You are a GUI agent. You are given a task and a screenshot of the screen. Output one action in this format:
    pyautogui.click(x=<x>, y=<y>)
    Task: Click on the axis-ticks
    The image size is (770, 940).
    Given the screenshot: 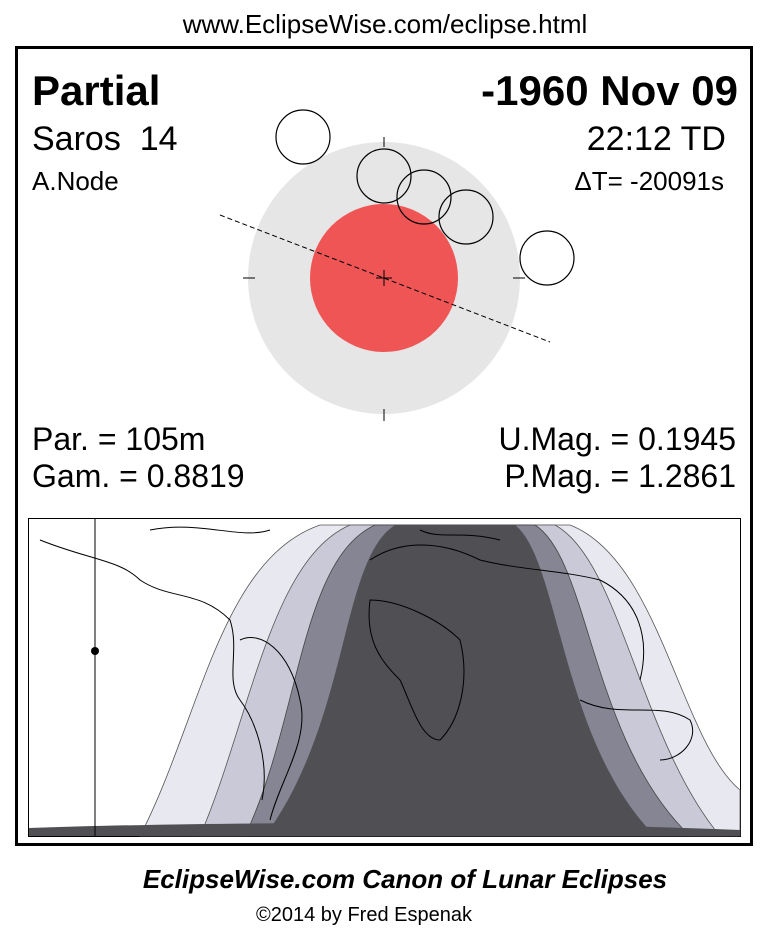 What is the action you would take?
    pyautogui.click(x=384, y=279)
    